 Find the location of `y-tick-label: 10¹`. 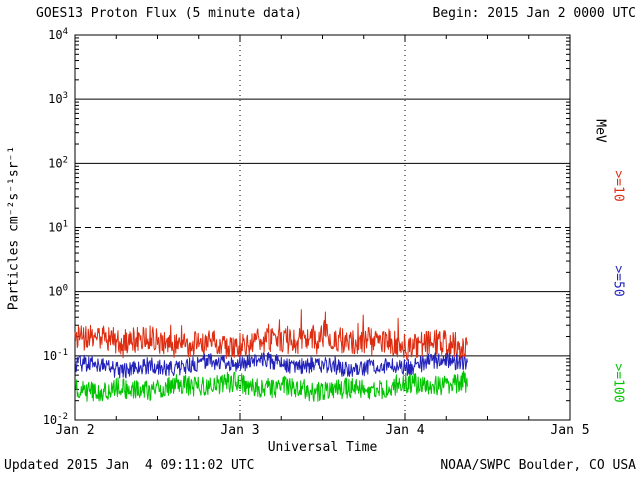

y-tick-label: 10¹ is located at coordinates (58, 227).